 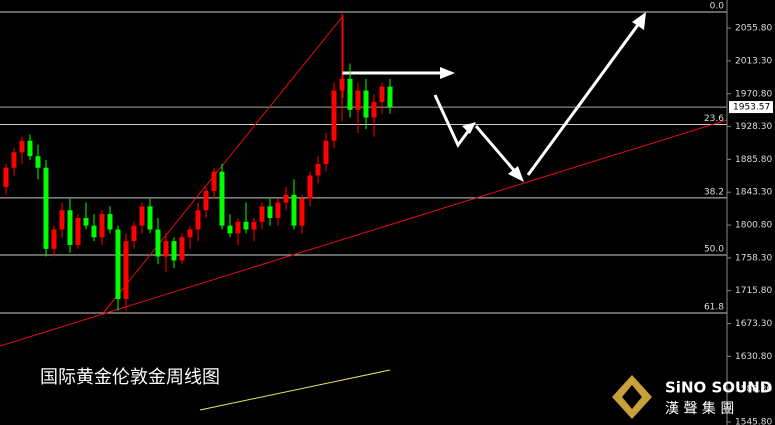 I want to click on logo-subtitle: 漢 聲 集 團, so click(x=699, y=408).